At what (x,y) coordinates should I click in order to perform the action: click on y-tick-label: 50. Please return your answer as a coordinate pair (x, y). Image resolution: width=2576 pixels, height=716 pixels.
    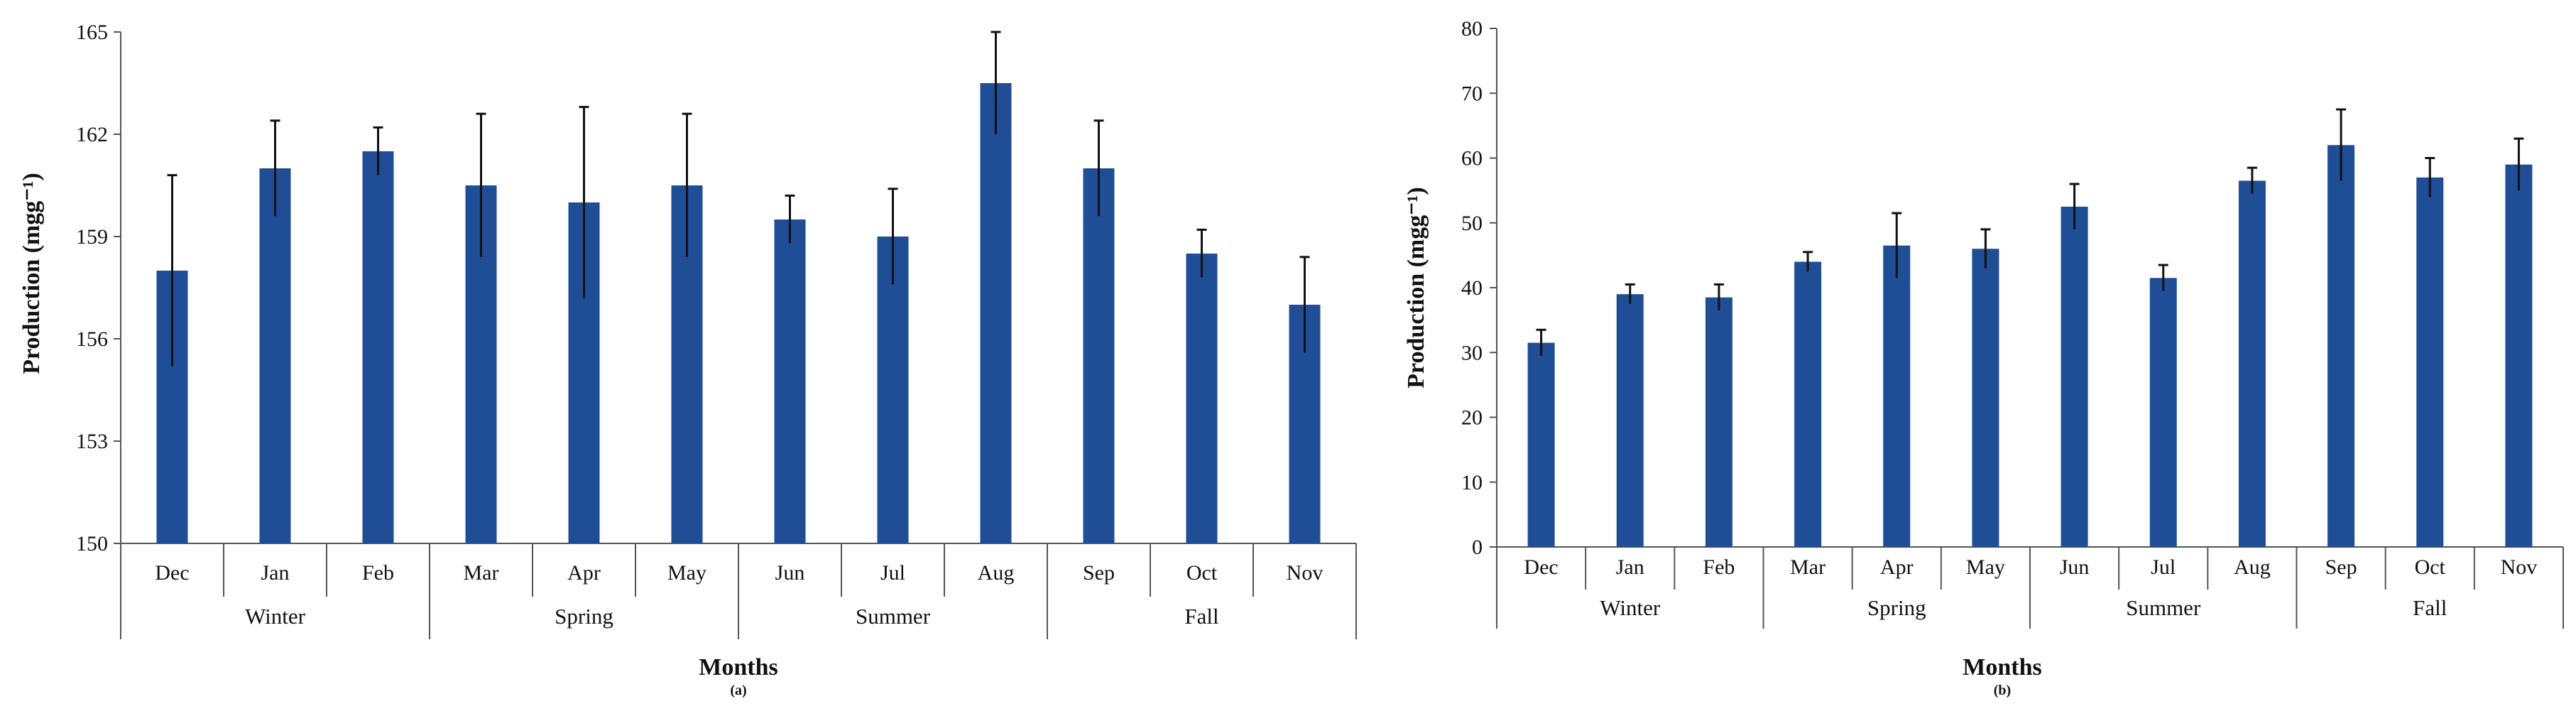
    Looking at the image, I should click on (1472, 224).